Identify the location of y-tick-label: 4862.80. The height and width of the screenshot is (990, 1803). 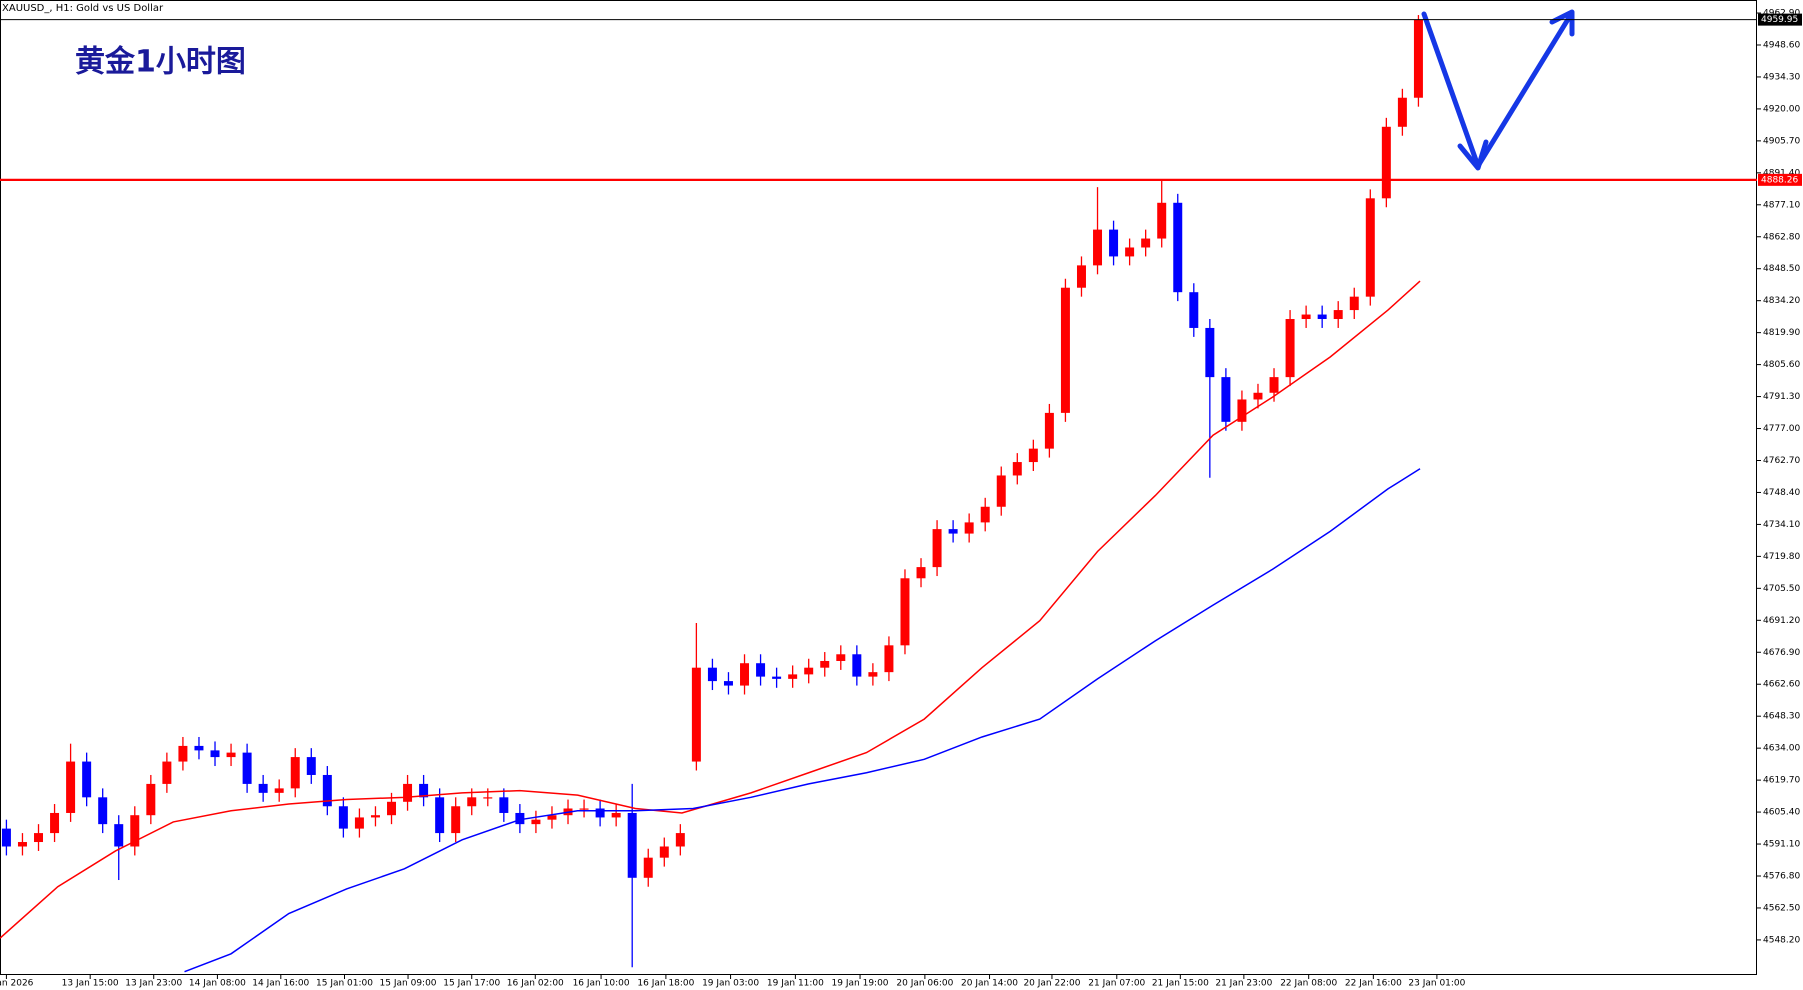
(1781, 237).